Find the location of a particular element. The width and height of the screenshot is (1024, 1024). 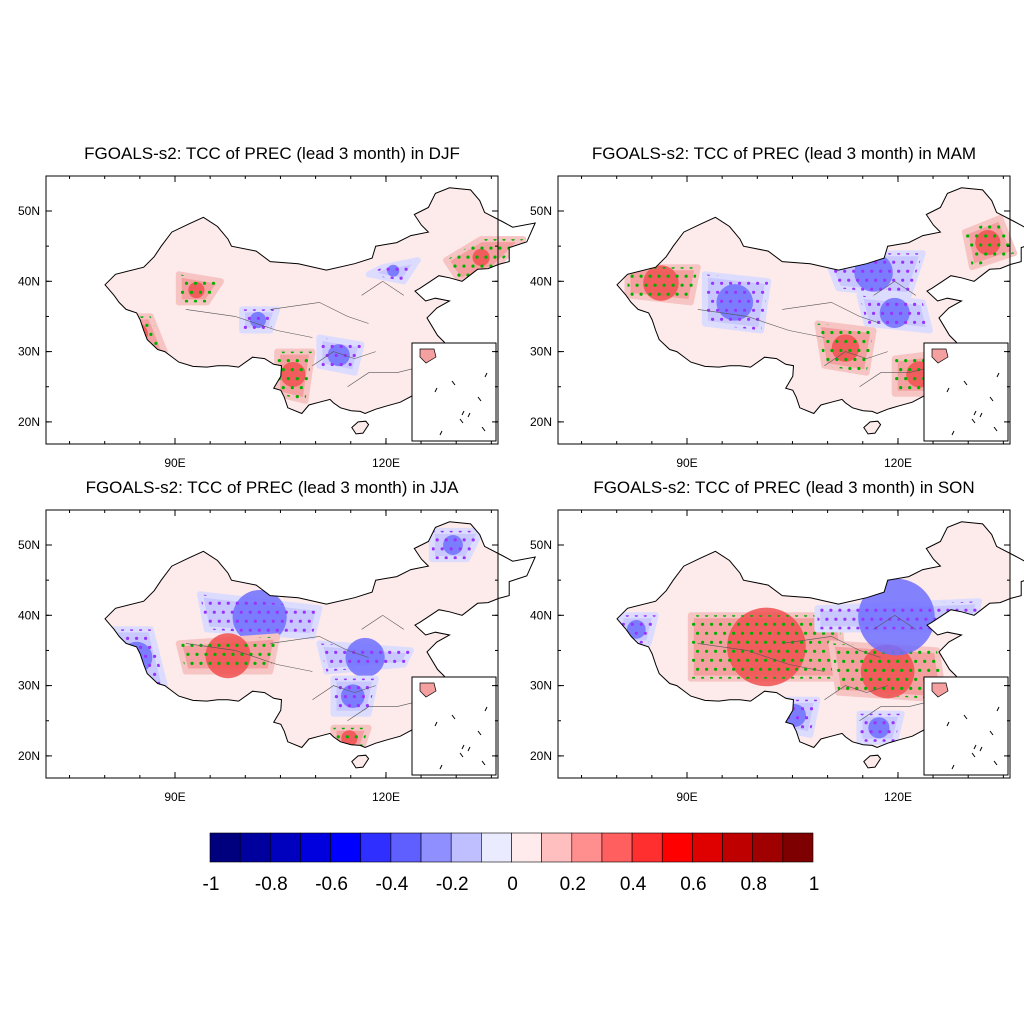

colorbar-label: -0.6 is located at coordinates (331, 884).